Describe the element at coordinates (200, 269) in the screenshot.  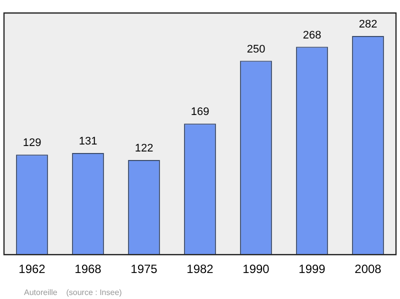
I see `x-tick-label: 1982` at that location.